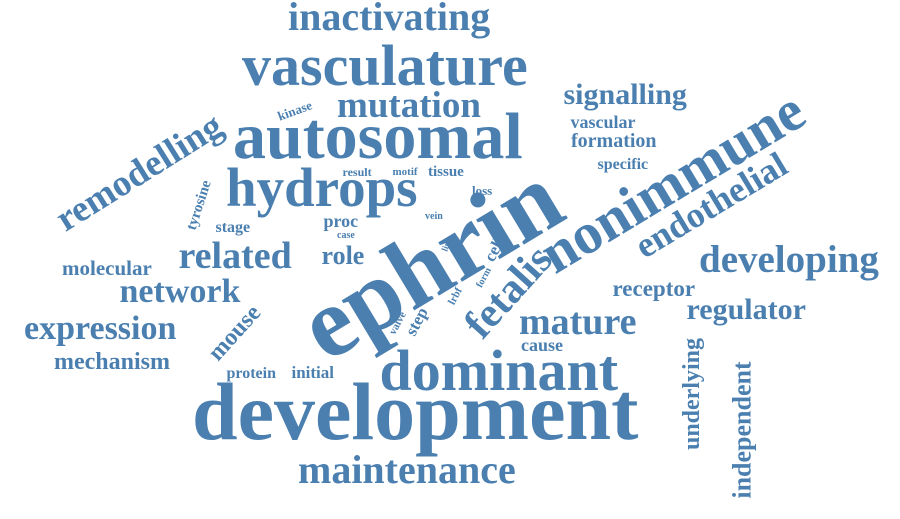  Describe the element at coordinates (107, 267) in the screenshot. I see `word-molecular: molecular` at that location.